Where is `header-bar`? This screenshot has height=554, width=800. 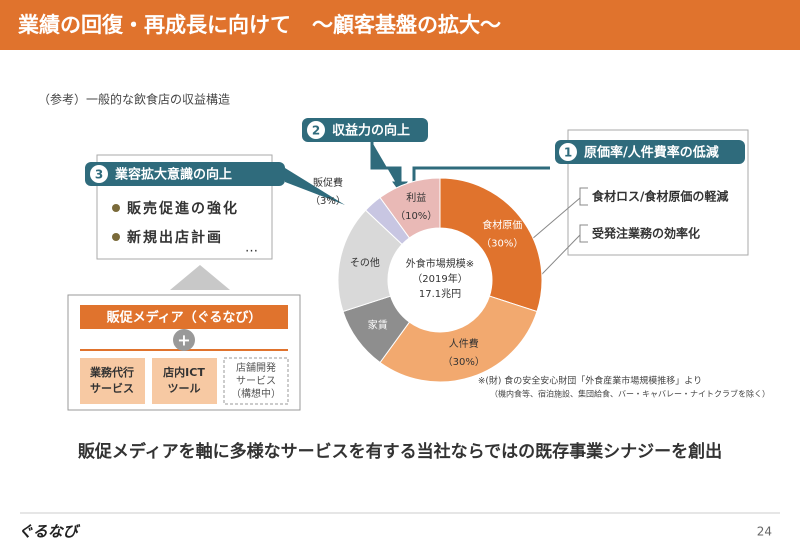 header-bar is located at coordinates (400, 25).